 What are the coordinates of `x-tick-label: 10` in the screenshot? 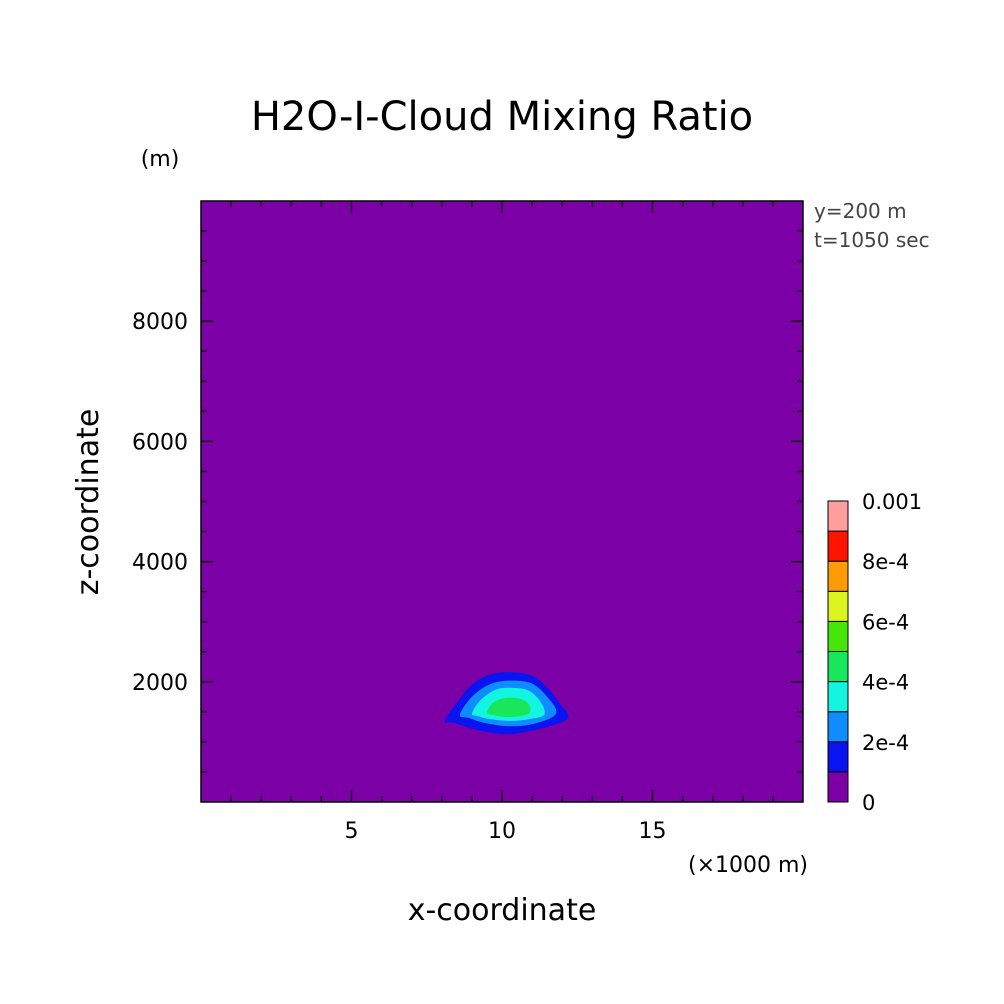 It's located at (502, 831).